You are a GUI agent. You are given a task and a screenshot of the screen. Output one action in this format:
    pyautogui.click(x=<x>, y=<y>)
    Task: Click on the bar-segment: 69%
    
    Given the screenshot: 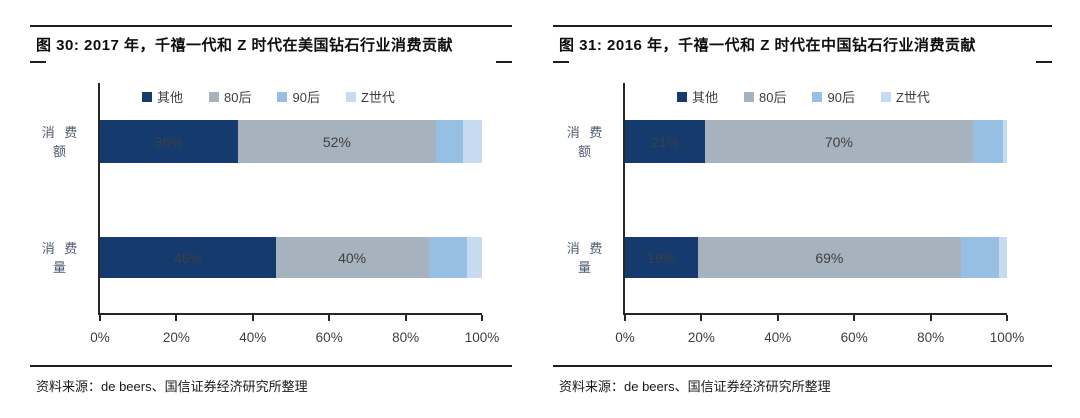 What is the action you would take?
    pyautogui.click(x=829, y=257)
    